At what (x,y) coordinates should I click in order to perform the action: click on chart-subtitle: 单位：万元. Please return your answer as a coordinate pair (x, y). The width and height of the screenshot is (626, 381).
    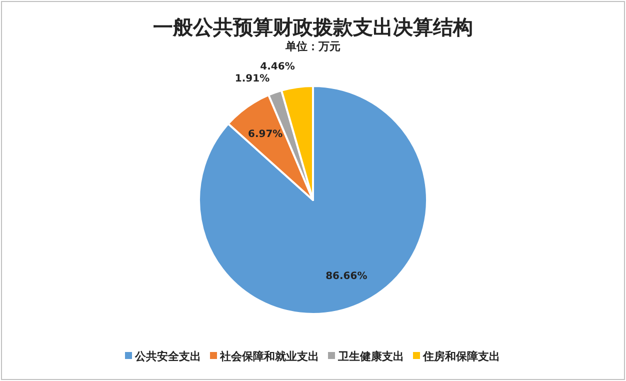
    Looking at the image, I should click on (312, 46).